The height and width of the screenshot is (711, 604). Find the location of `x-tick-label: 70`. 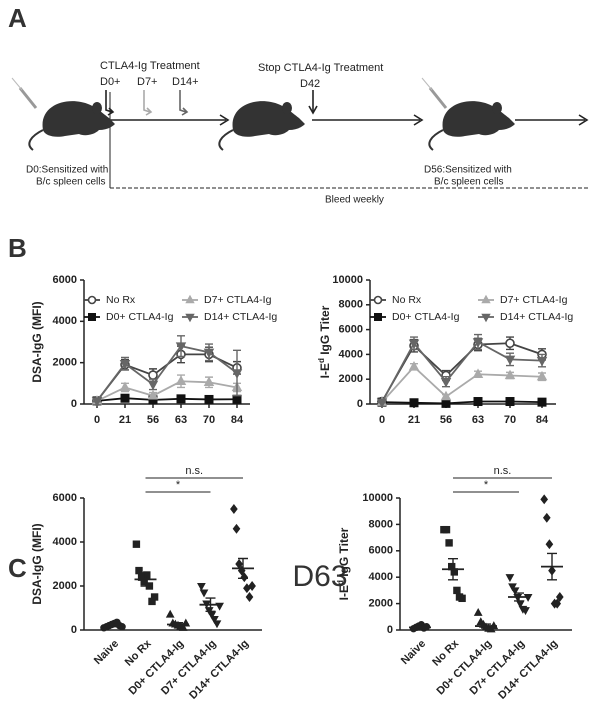

x-tick-label: 70 is located at coordinates (510, 420).